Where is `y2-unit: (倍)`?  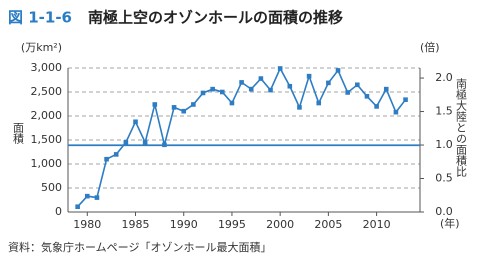
y2-unit: (倍) is located at coordinates (430, 47).